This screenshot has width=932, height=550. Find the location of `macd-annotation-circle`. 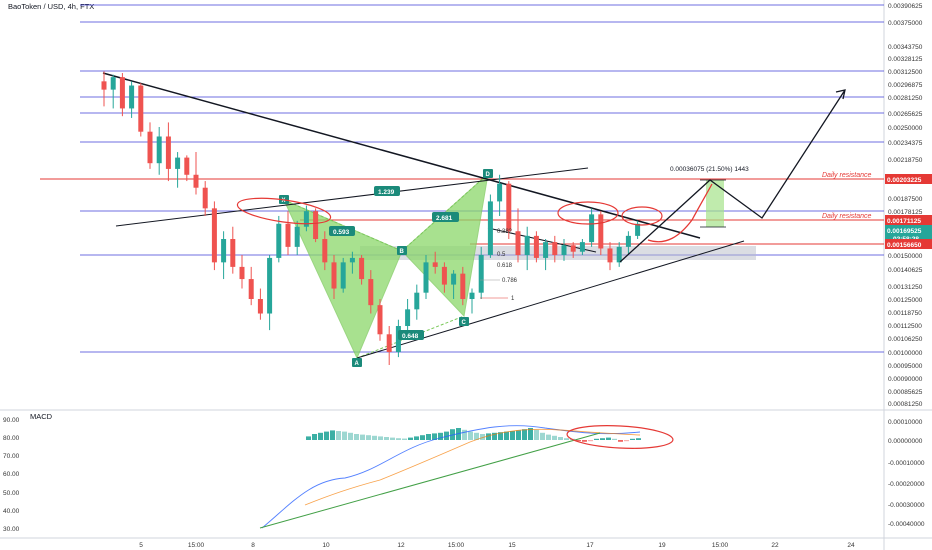

macd-annotation-circle is located at coordinates (620, 437).